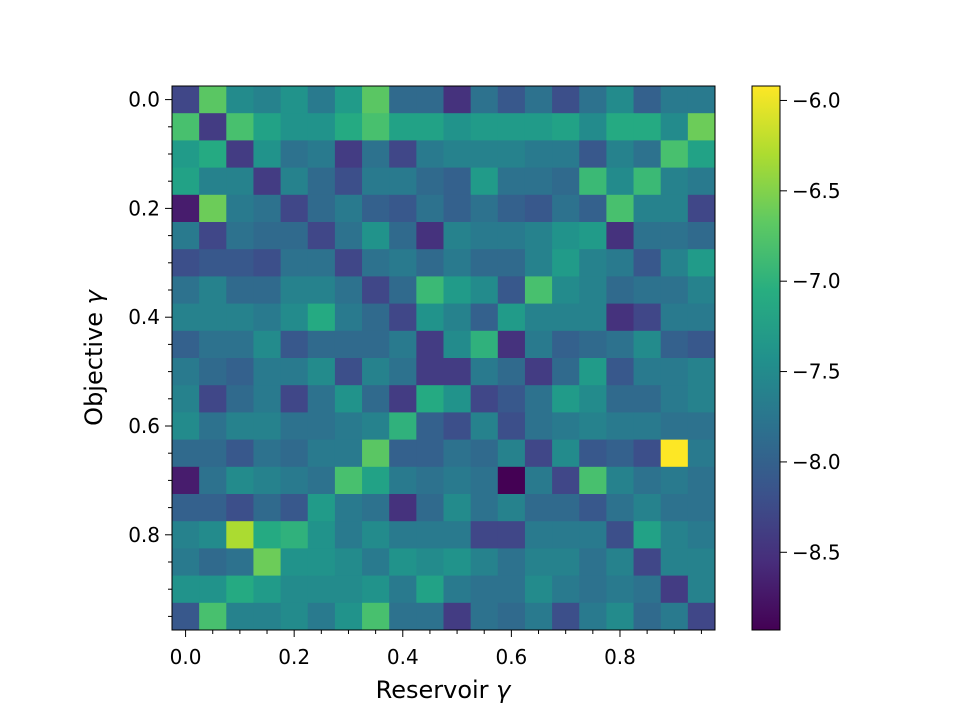 The image size is (960, 720). Describe the element at coordinates (144, 100) in the screenshot. I see `y-tick-label: 0.0` at that location.